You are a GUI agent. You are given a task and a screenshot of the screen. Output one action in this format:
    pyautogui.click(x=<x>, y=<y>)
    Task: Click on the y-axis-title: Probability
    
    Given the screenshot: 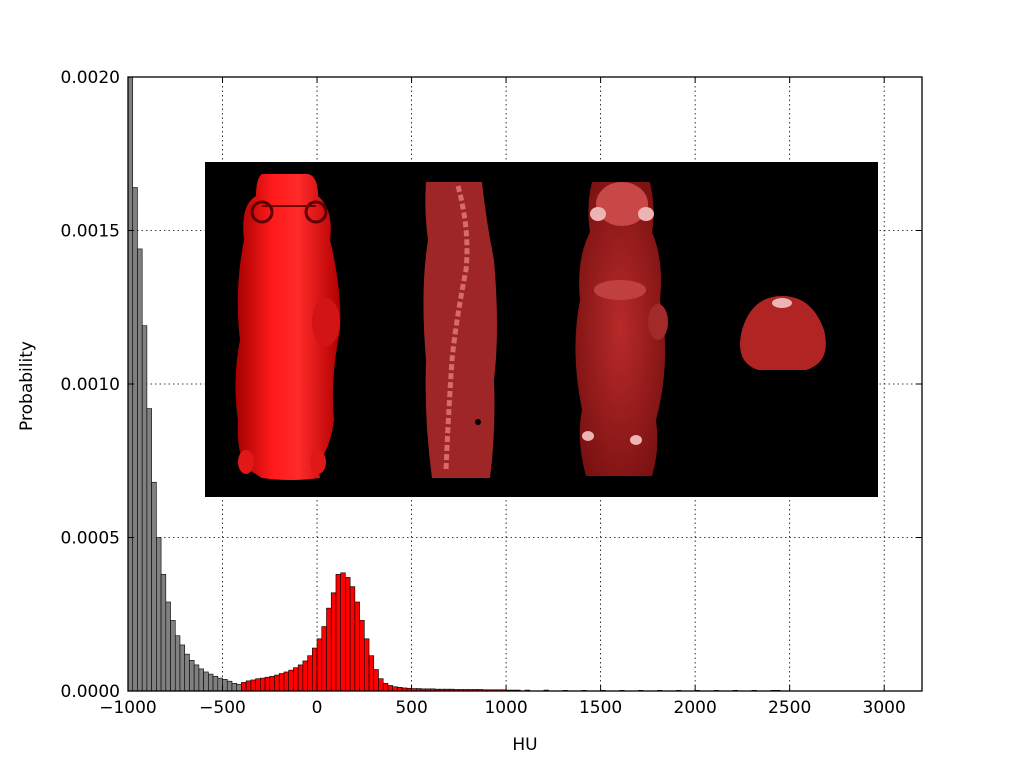 What is the action you would take?
    pyautogui.click(x=27, y=386)
    